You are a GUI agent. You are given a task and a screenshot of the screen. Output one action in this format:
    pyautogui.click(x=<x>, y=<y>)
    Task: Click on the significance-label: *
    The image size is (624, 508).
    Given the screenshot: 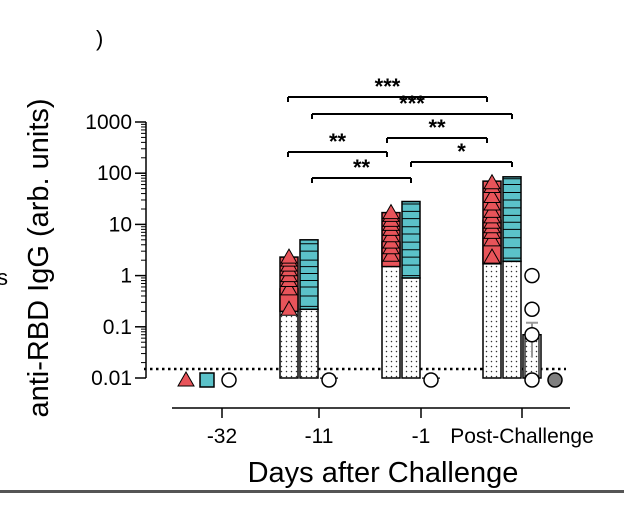 What is the action you would take?
    pyautogui.click(x=461, y=151)
    